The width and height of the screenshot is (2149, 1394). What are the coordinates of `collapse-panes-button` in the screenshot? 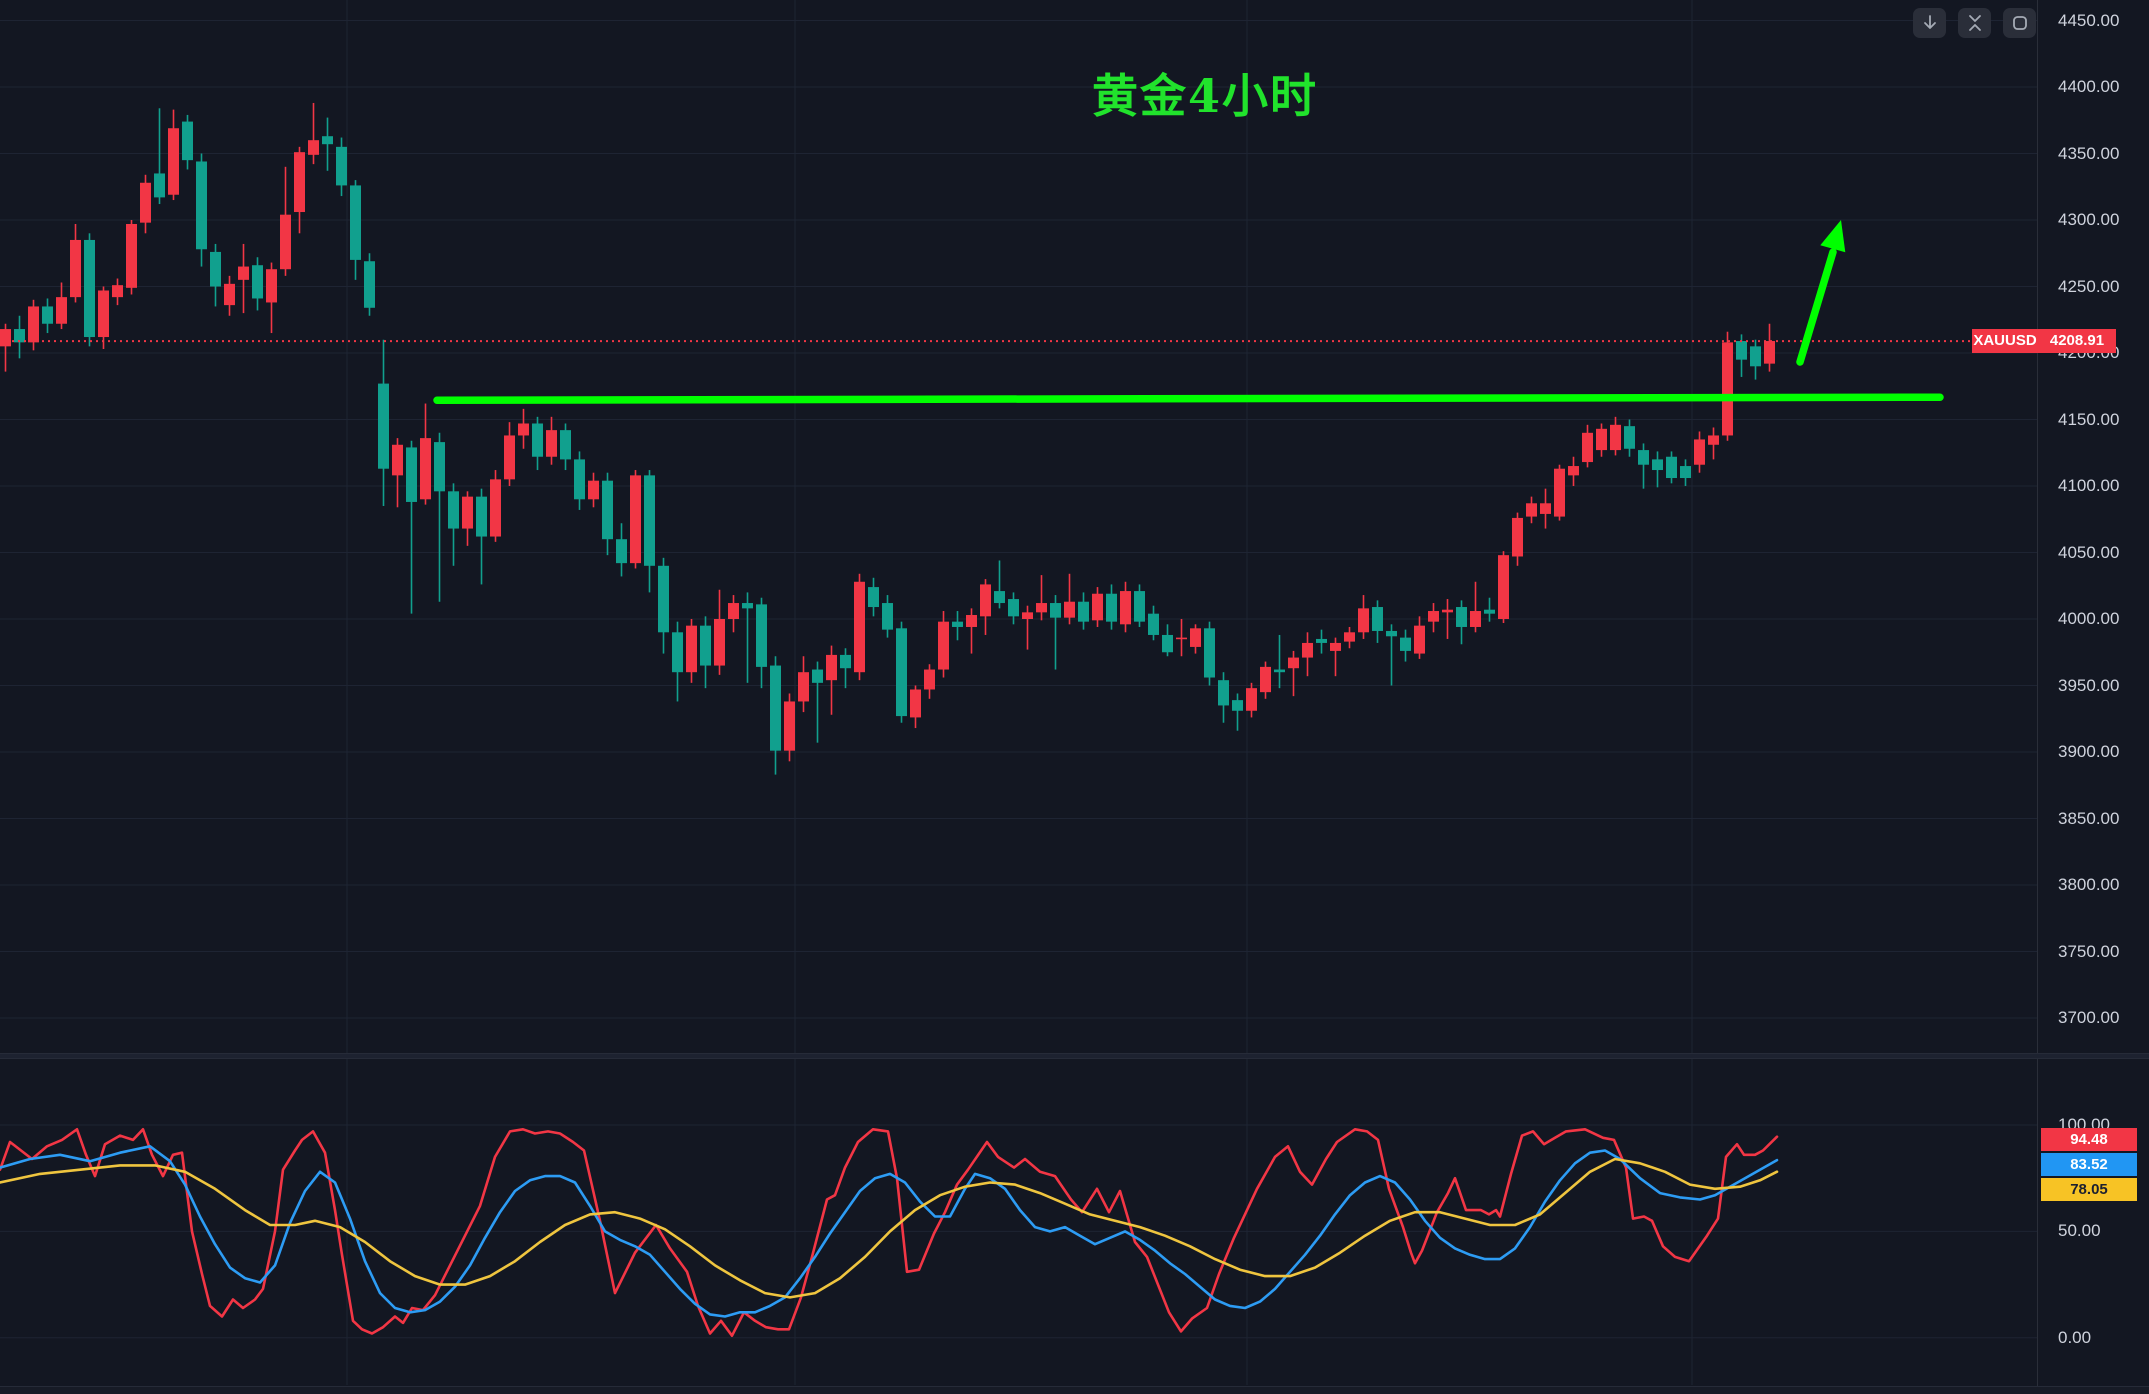 It's located at (1974, 23).